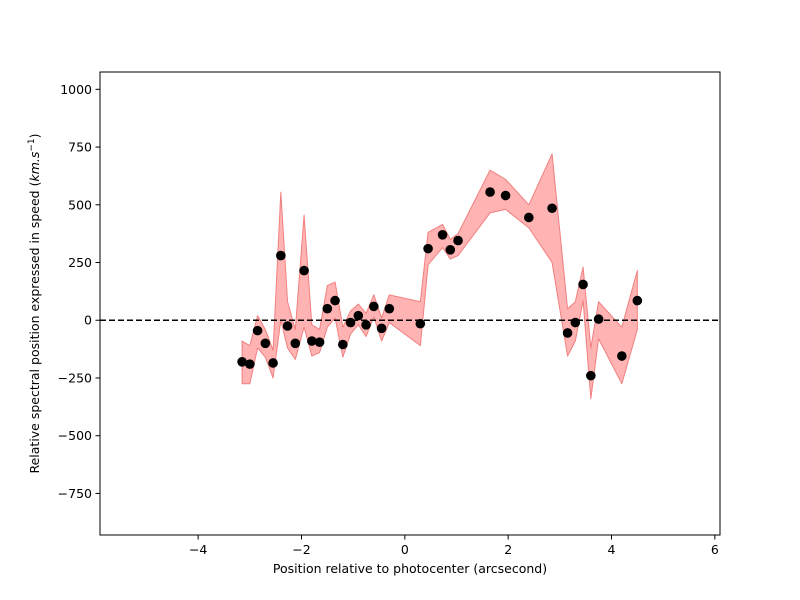  I want to click on x-tick-label: 6, so click(715, 549).